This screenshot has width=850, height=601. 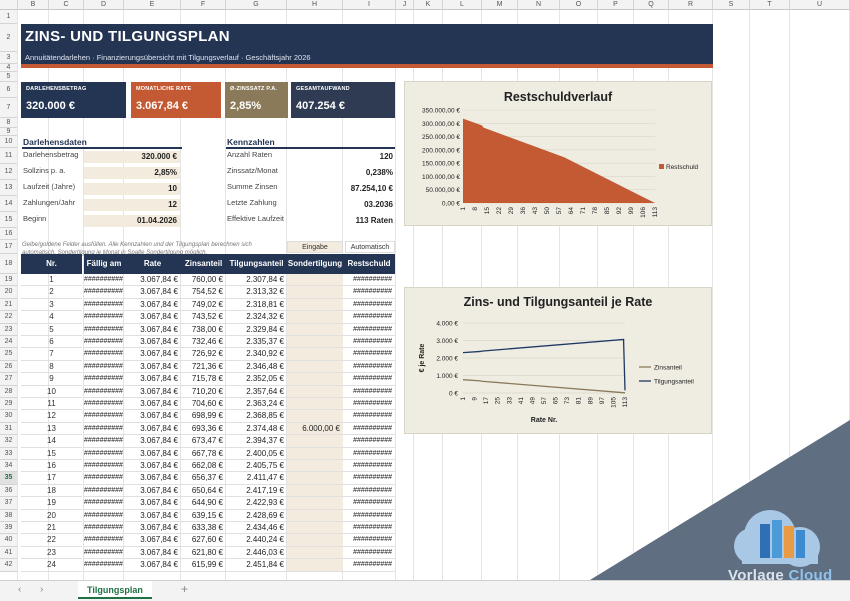 I want to click on loan-value-3: 10, so click(x=132, y=189).